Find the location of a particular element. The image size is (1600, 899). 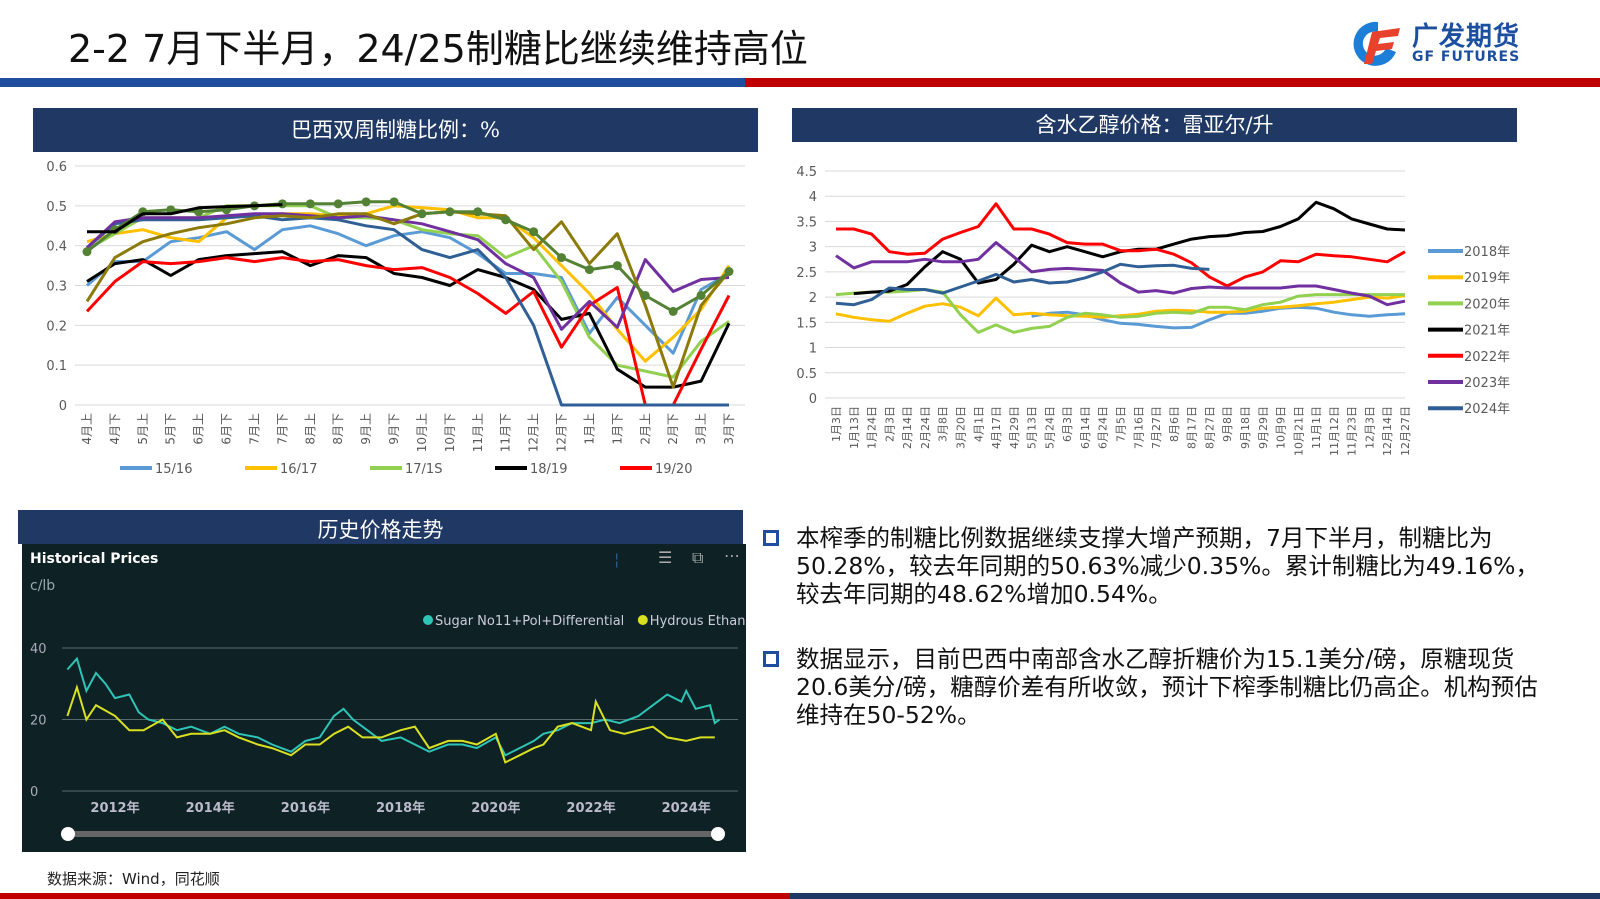

x-tick-label: 1月下 is located at coordinates (617, 429).